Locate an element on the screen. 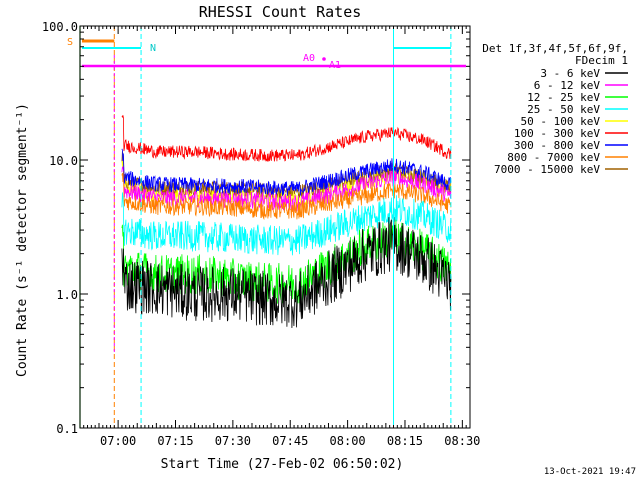  legend-label-1: 6 - 12 keV is located at coordinates (567, 85).